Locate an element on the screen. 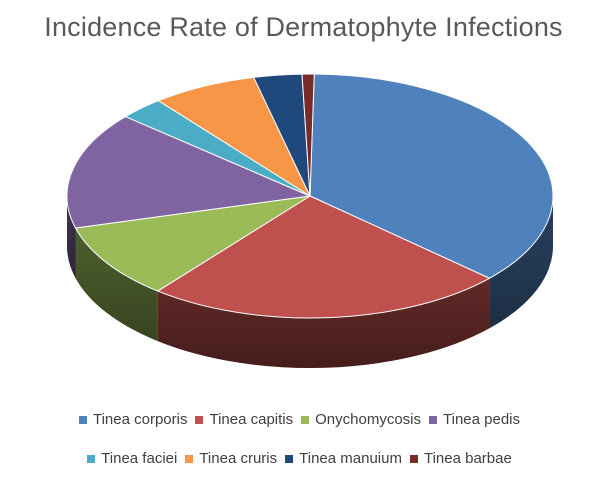 This screenshot has height=480, width=607. legend-label: Tinea manuium is located at coordinates (350, 458).